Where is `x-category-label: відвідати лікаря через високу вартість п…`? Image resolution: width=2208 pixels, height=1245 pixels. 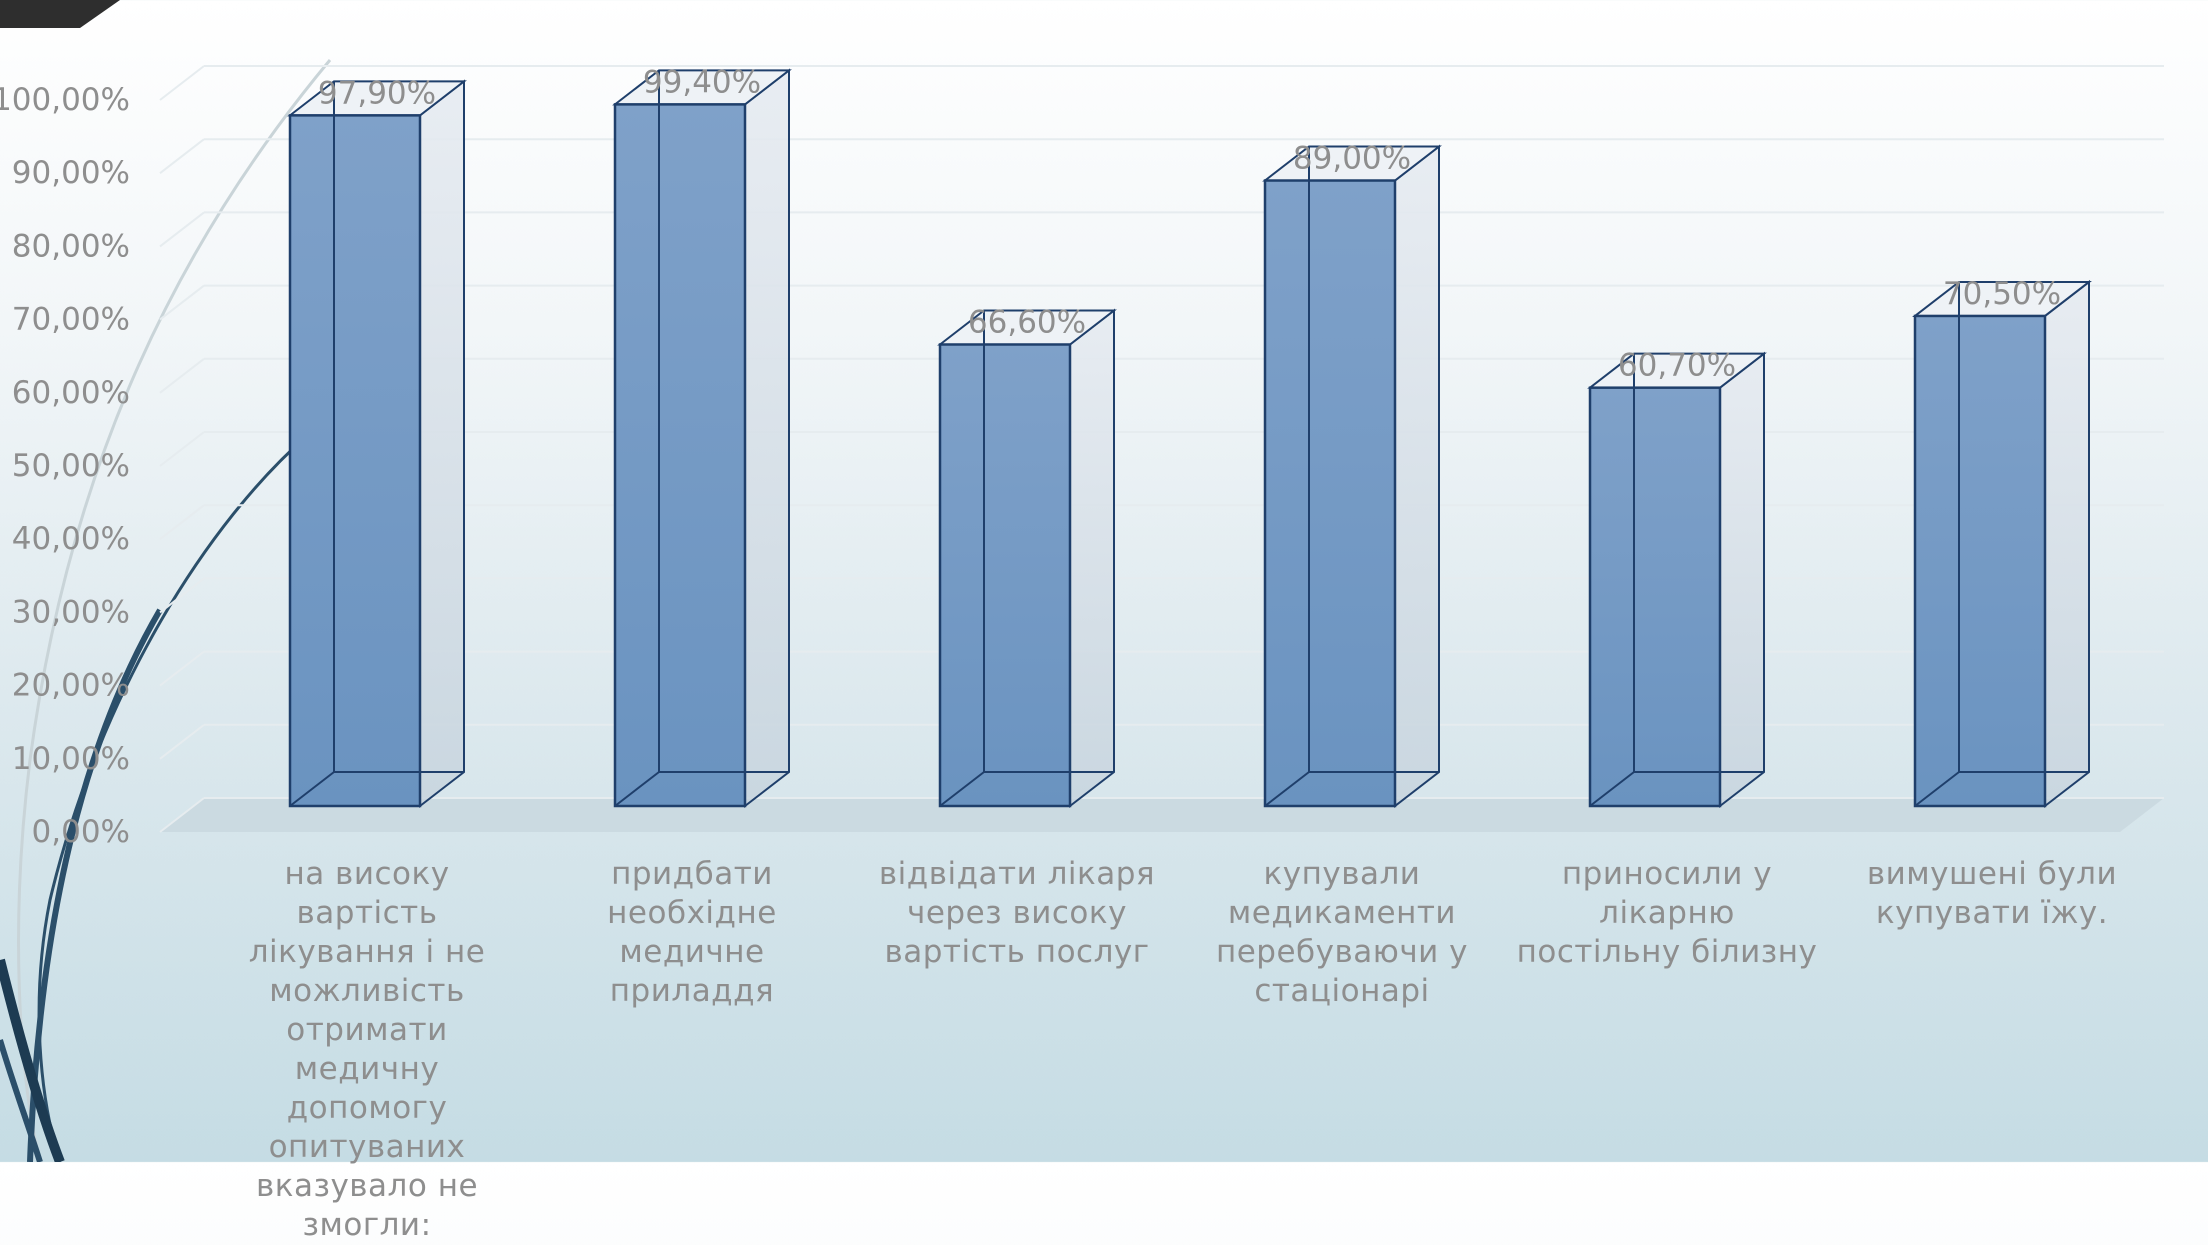 x-category-label: відвідати лікаря через високу вартість п… is located at coordinates (1017, 913).